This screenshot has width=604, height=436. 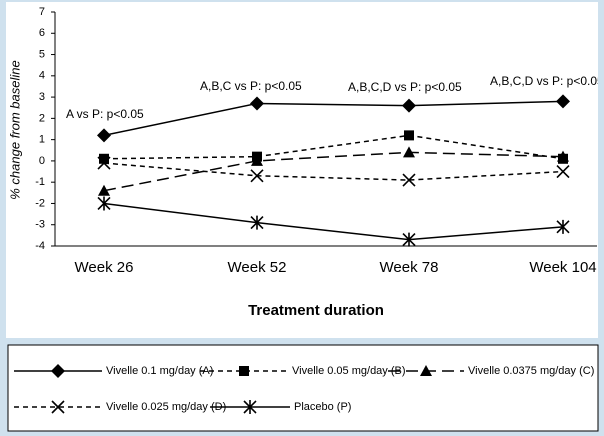 What do you see at coordinates (42, 54) in the screenshot?
I see `y-tick-label: 5` at bounding box center [42, 54].